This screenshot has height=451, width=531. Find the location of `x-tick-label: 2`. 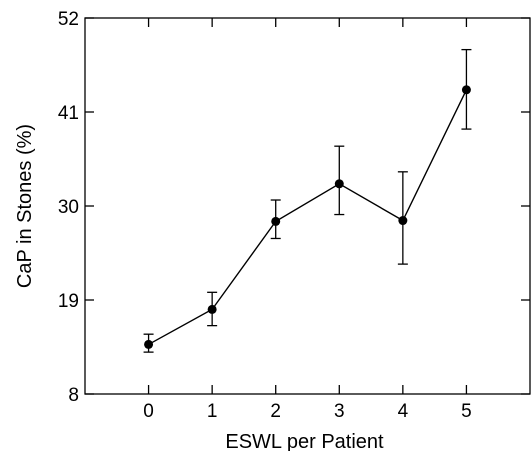

x-tick-label: 2 is located at coordinates (275, 411).